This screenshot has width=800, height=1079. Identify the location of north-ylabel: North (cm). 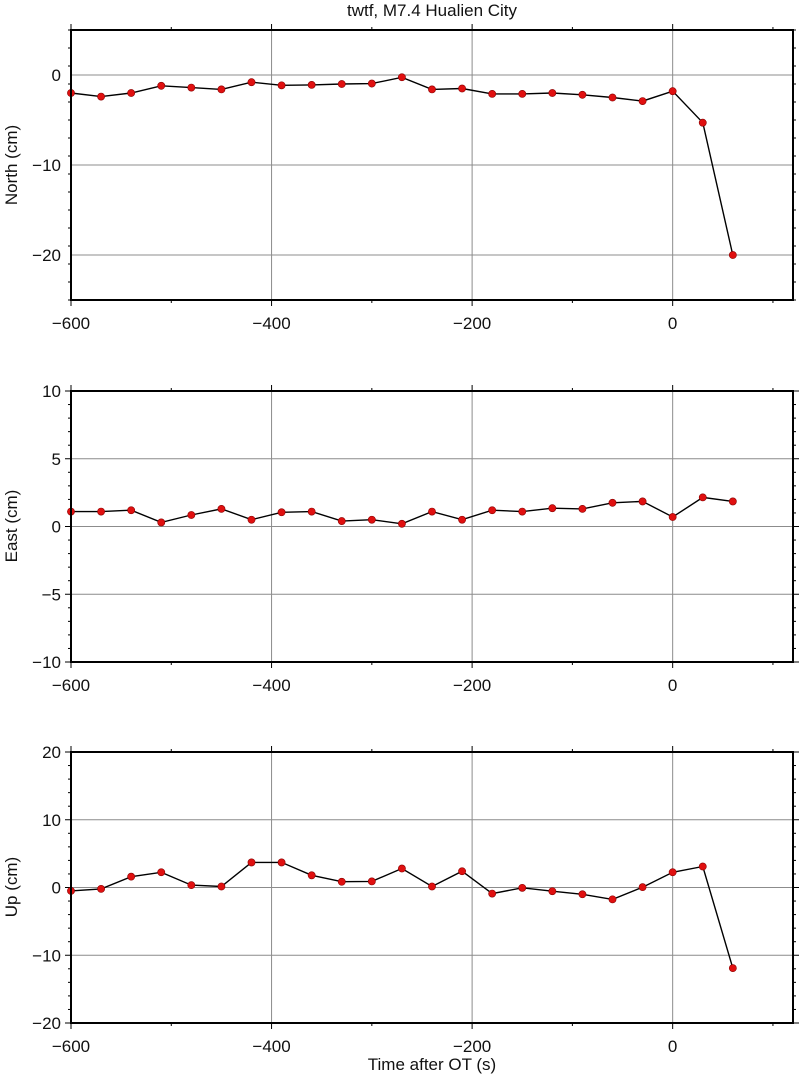
(11, 165).